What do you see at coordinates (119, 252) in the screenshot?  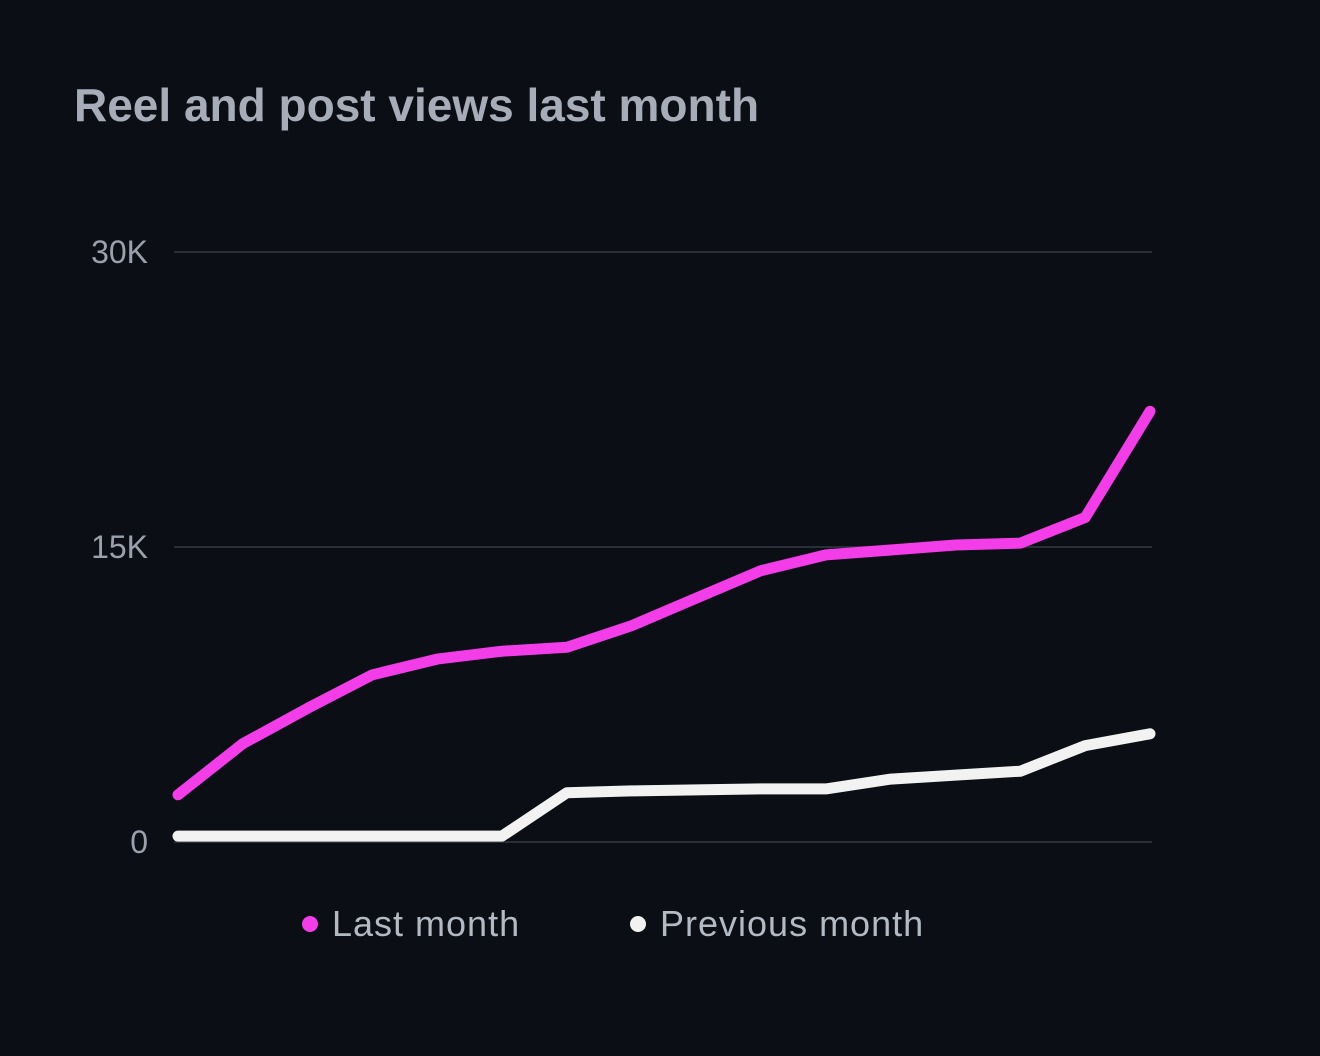 I see `y-tick-label-2: 30K` at bounding box center [119, 252].